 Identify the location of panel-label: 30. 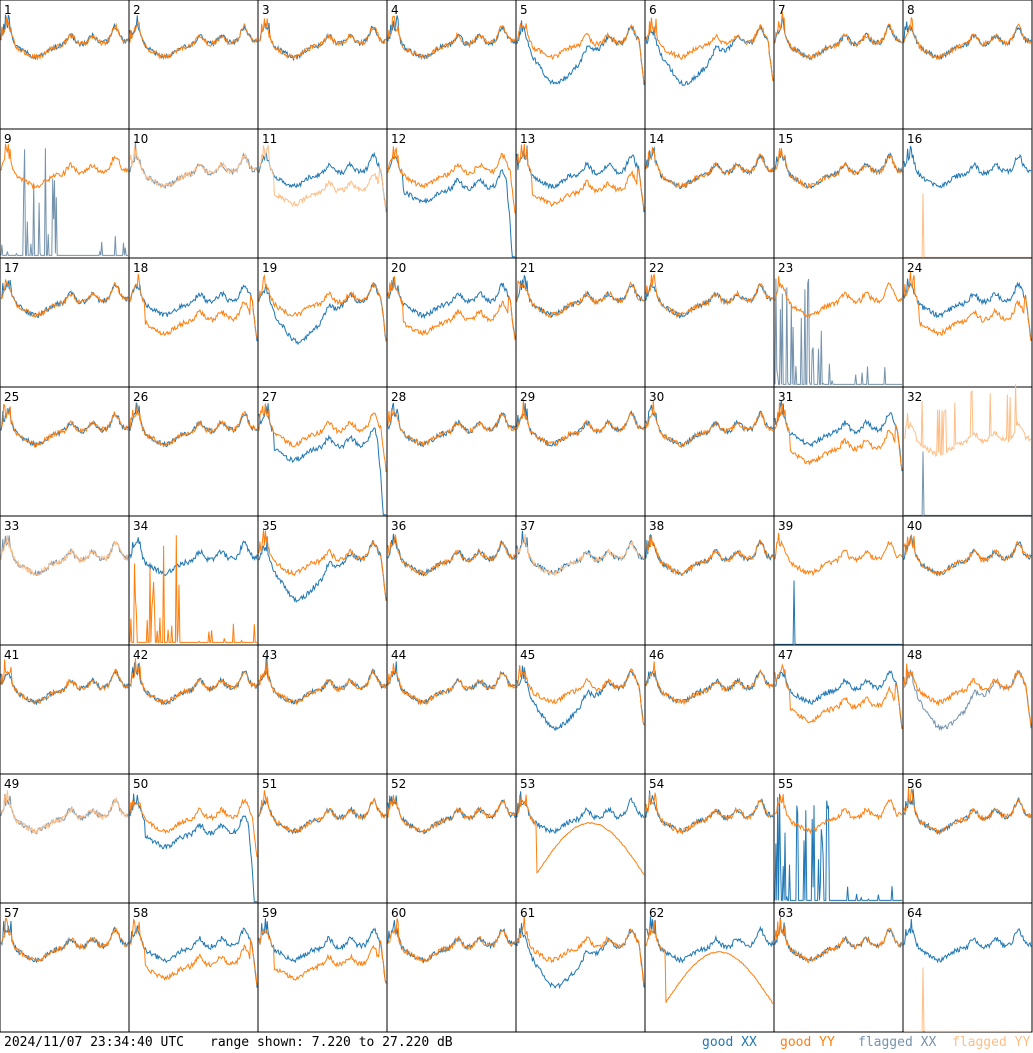
(656, 397).